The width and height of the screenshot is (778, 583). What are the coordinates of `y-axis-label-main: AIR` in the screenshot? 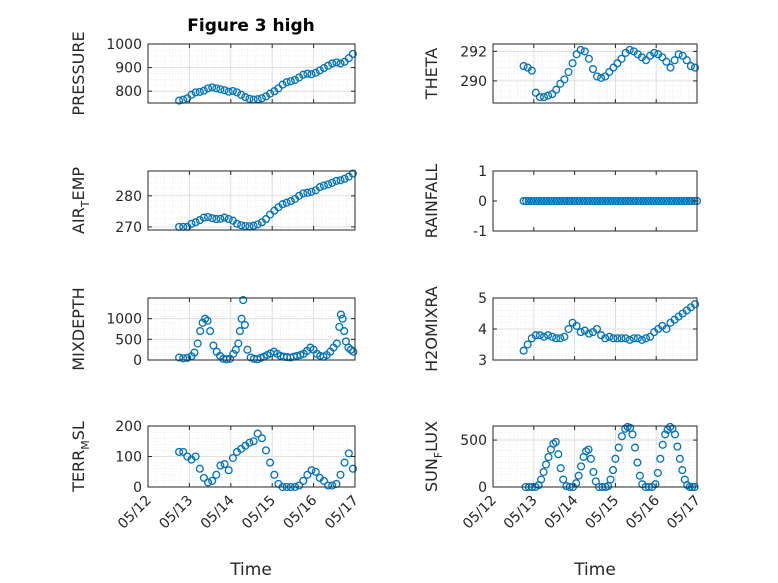 It's located at (78, 220).